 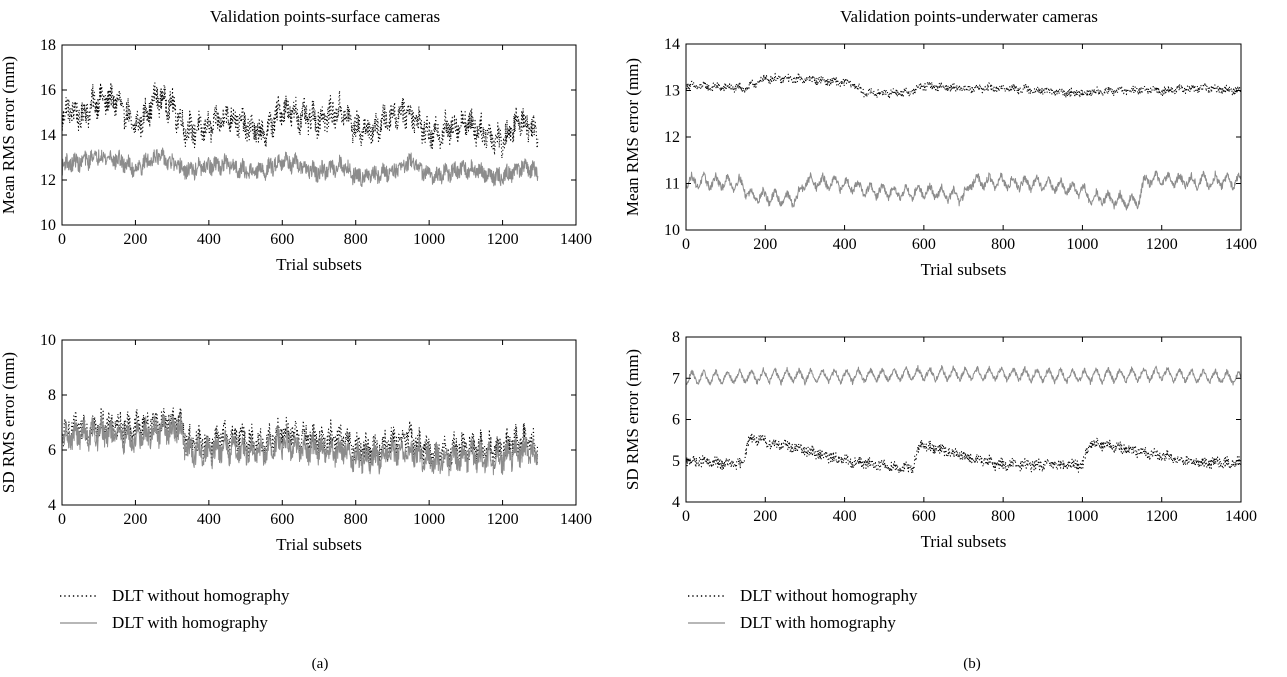 I want to click on y-axis-label-surface-mean: Mean RMS error (mm), so click(x=9, y=135).